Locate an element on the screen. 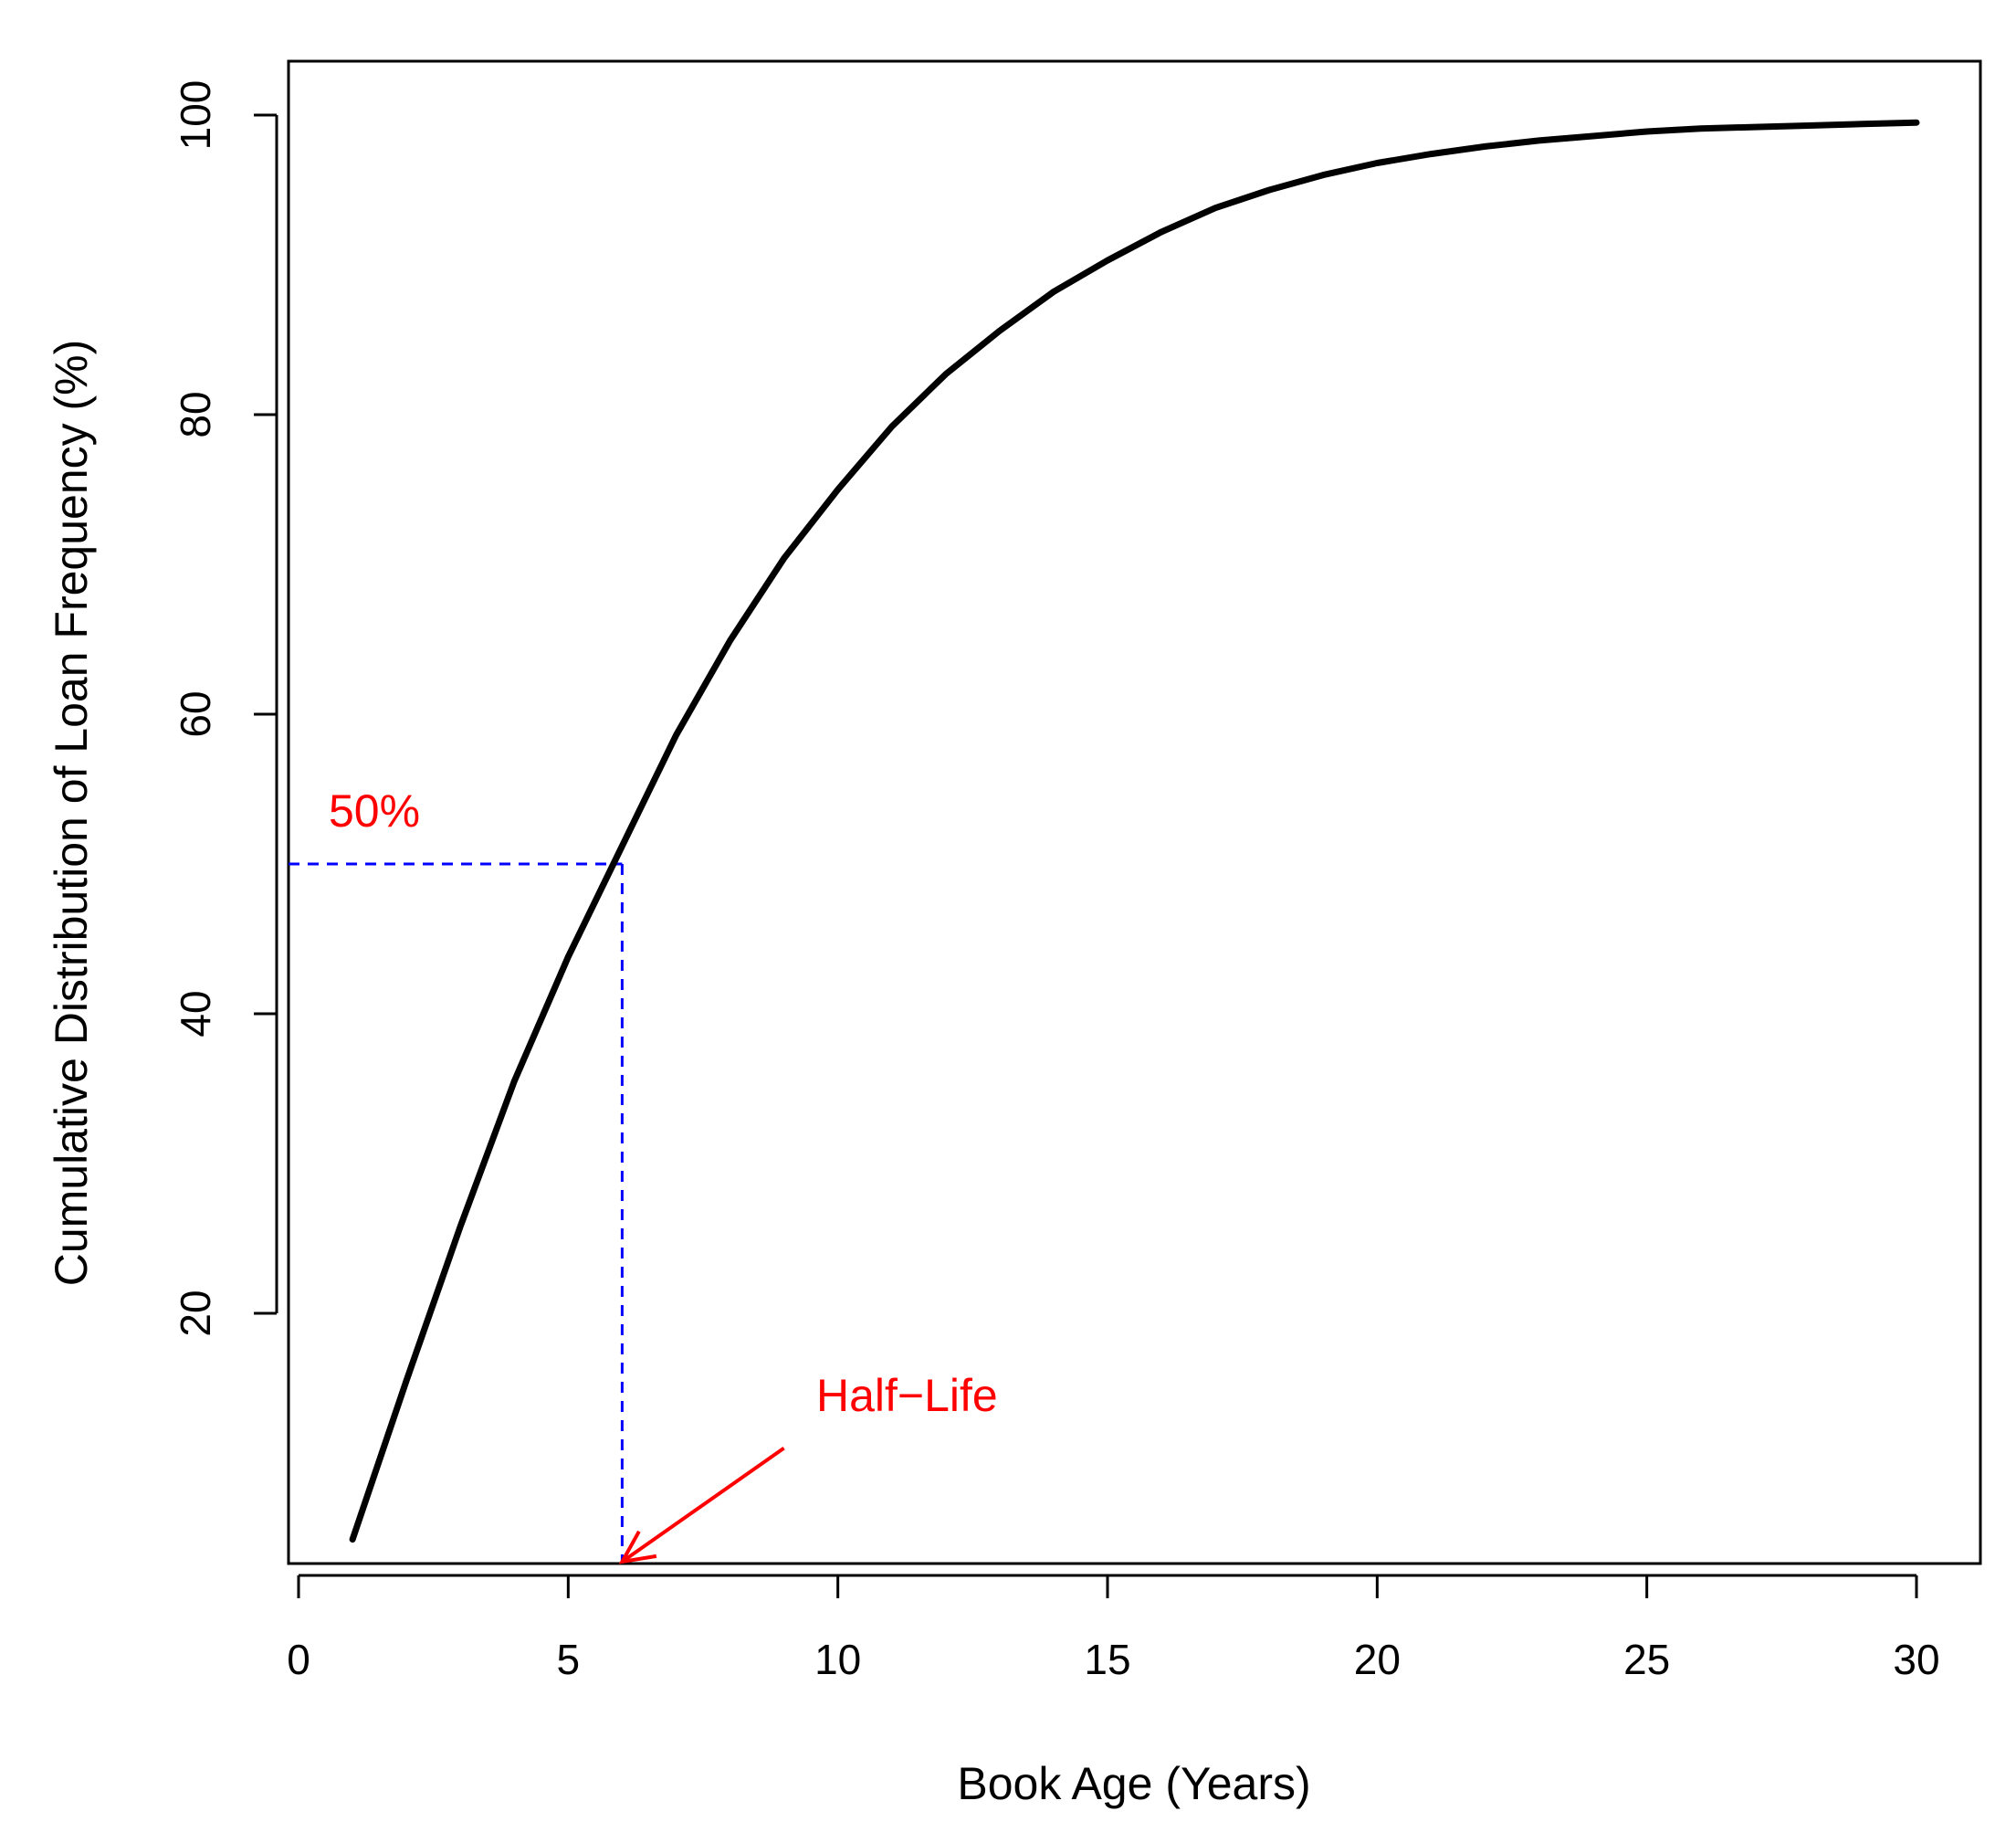 The image size is (2016, 1822). x-tick-label: 10 is located at coordinates (837, 1659).